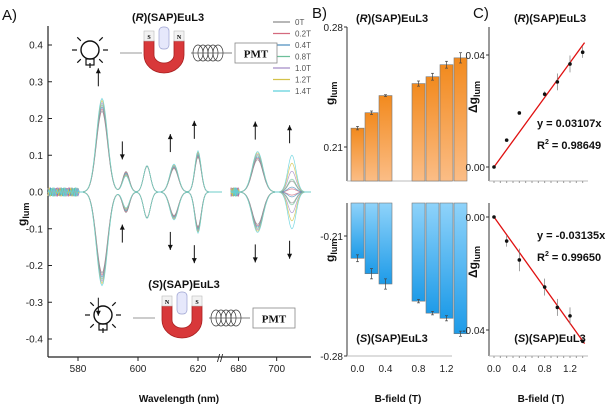  Describe the element at coordinates (569, 124) in the screenshot. I see `fit-equation: y = 0.03107x` at that location.